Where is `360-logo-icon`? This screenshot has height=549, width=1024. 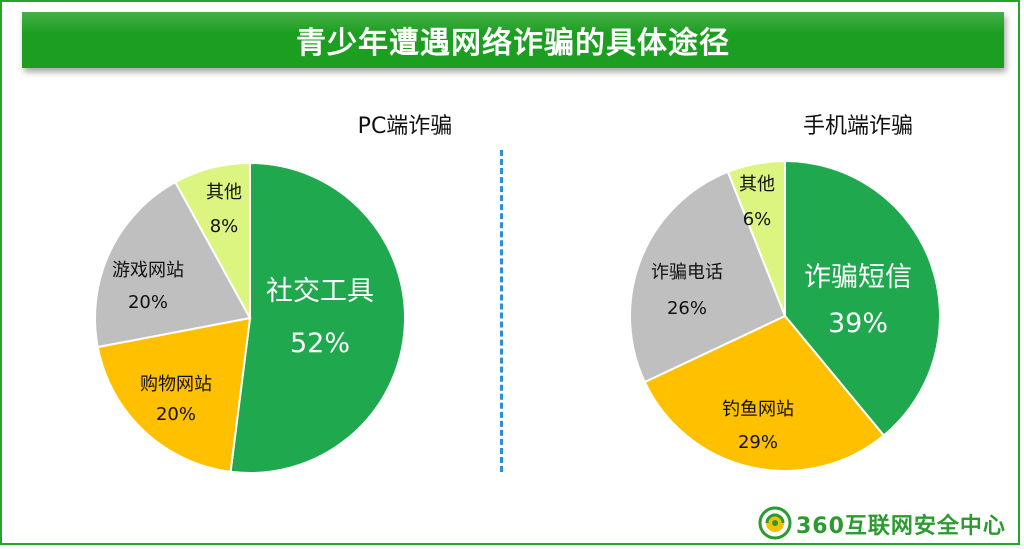
360-logo-icon is located at coordinates (775, 523).